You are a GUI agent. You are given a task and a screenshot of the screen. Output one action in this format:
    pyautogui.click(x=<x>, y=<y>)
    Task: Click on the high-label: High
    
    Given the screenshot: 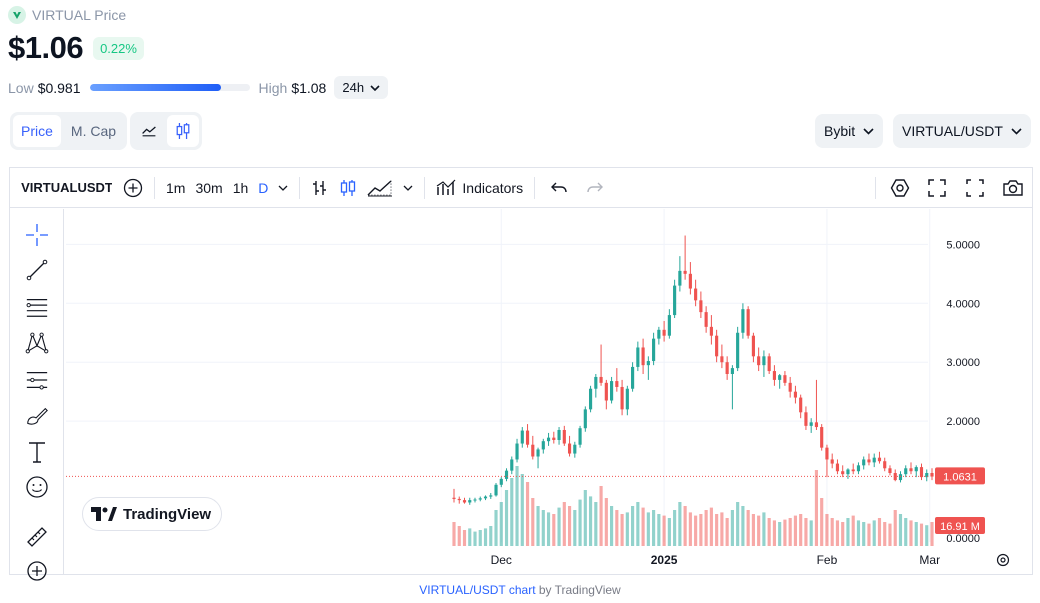 What is the action you would take?
    pyautogui.click(x=273, y=87)
    